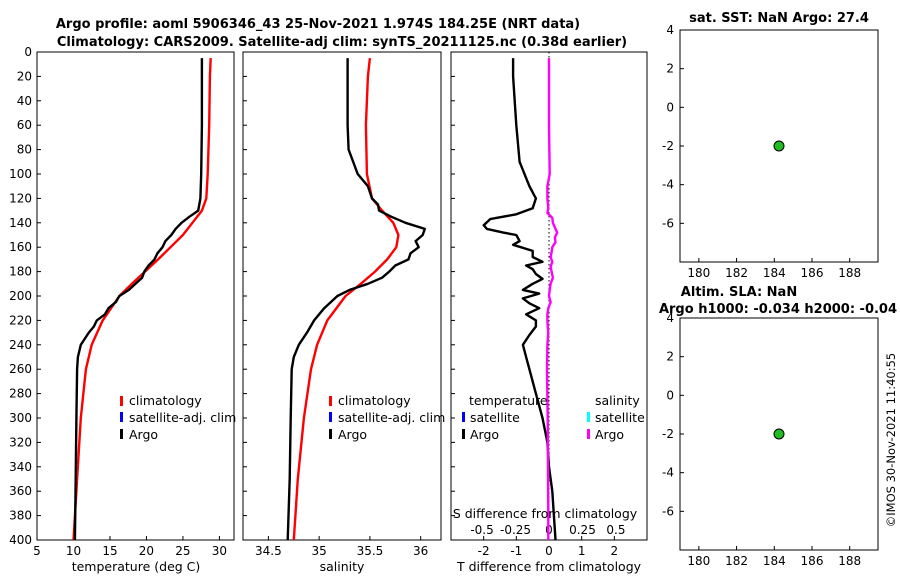 The width and height of the screenshot is (900, 580). What do you see at coordinates (20, 369) in the screenshot?
I see `y-tick-label: 260` at bounding box center [20, 369].